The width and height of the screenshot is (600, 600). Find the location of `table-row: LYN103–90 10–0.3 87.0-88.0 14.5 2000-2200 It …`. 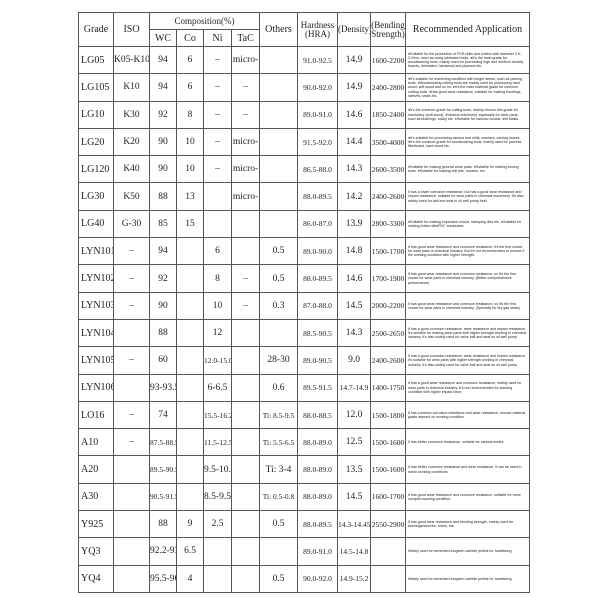

table-row: LYN103–90 10–0.3 87.0-88.0 14.5 2000-2200 It … is located at coordinates (304, 305).